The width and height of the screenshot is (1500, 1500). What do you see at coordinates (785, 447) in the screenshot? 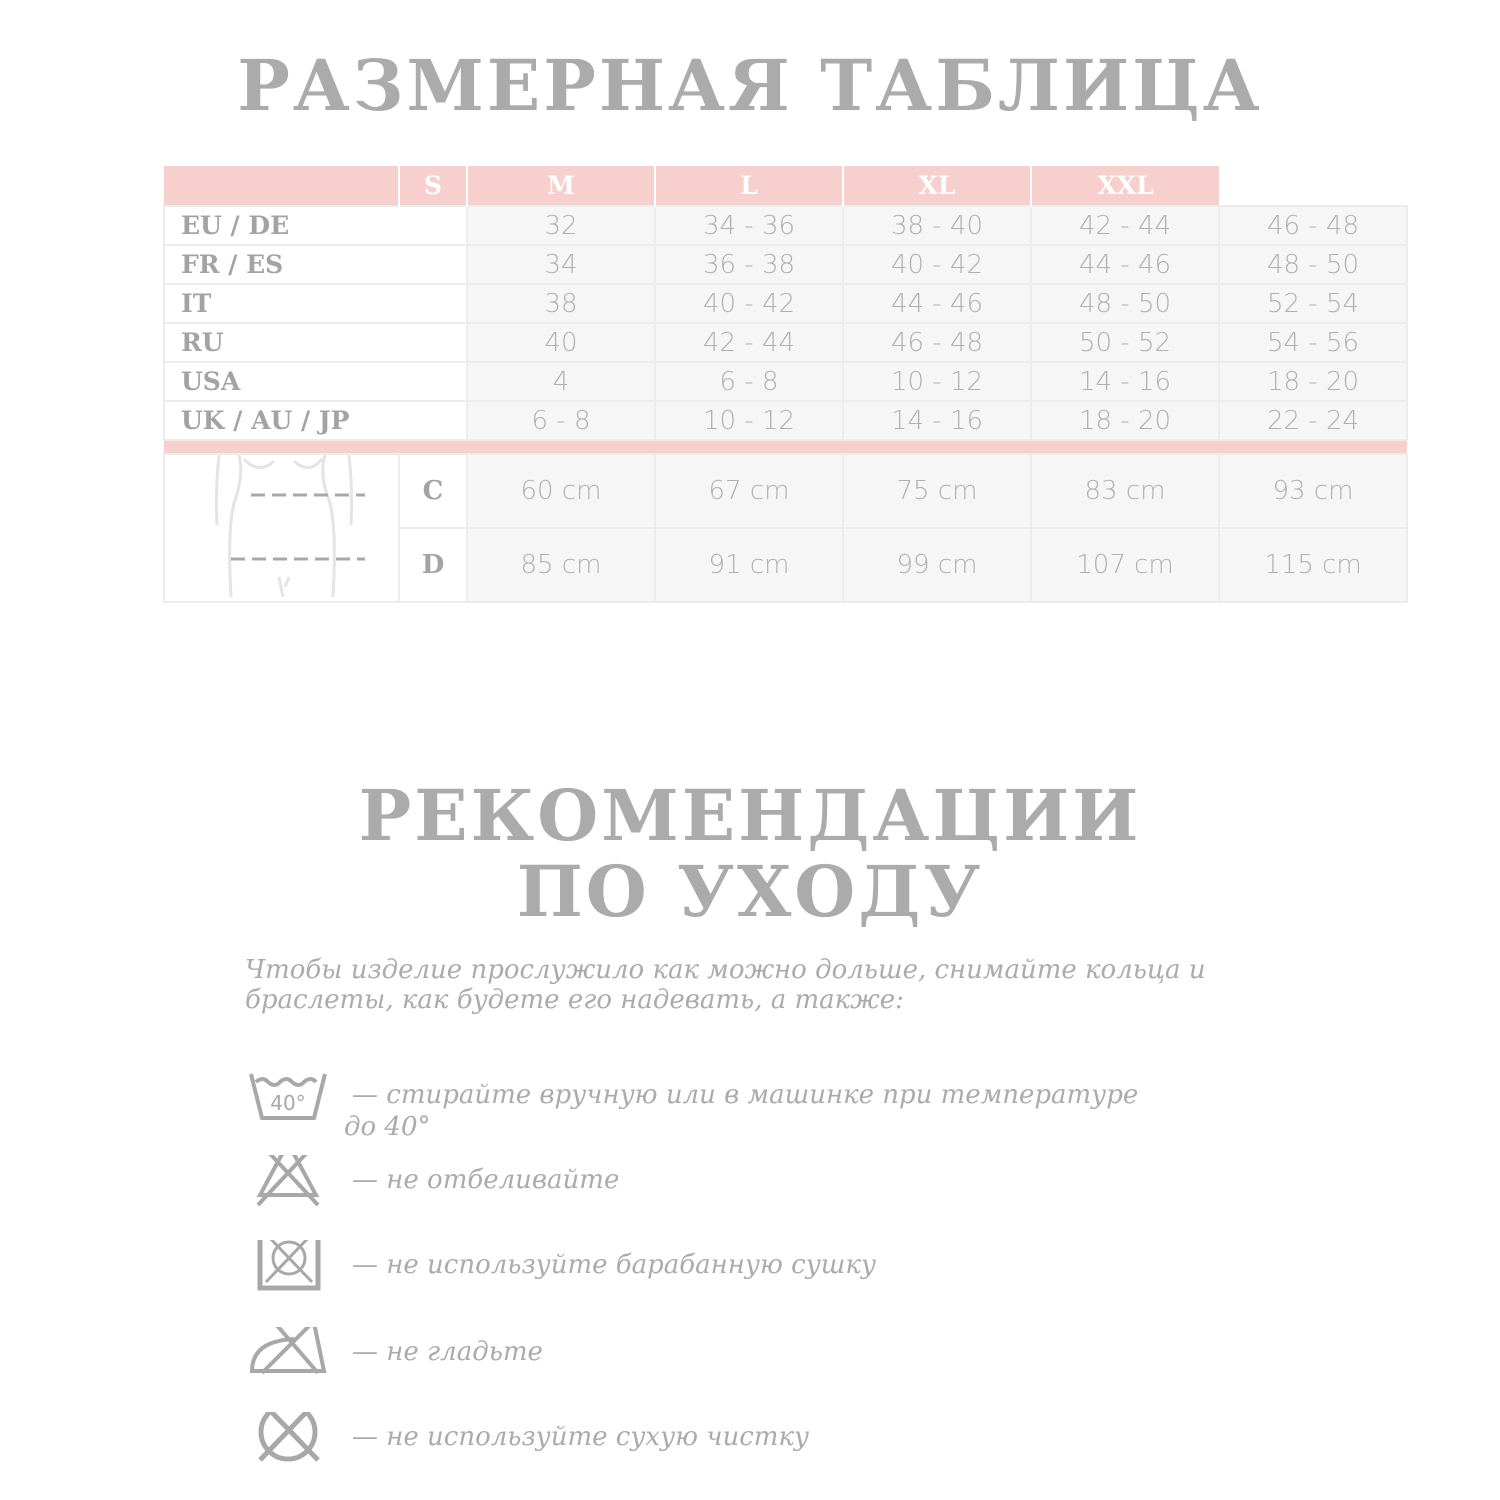
I see `divider-band` at bounding box center [785, 447].